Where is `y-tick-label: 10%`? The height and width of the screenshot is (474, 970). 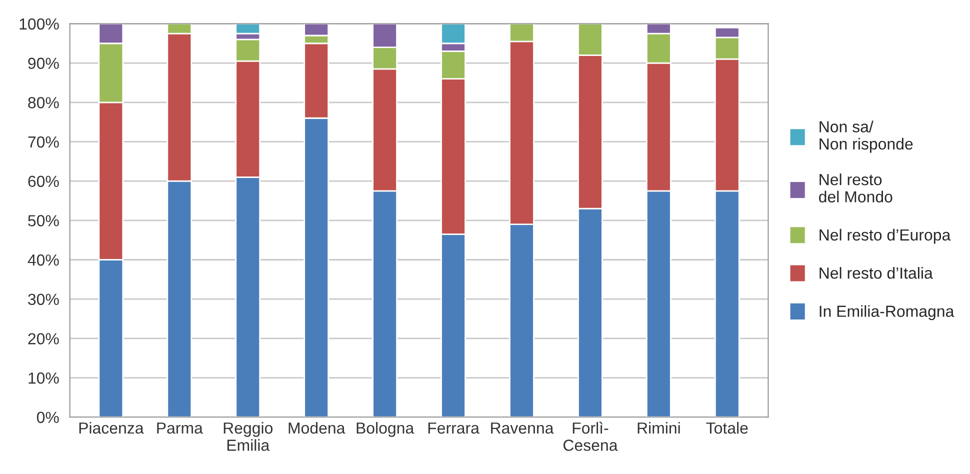 y-tick-label: 10% is located at coordinates (43, 378).